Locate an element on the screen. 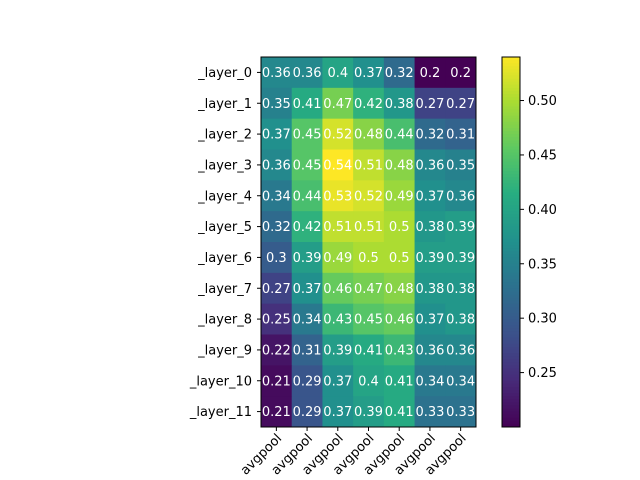  cell-value-label: 0.2 is located at coordinates (460, 73).